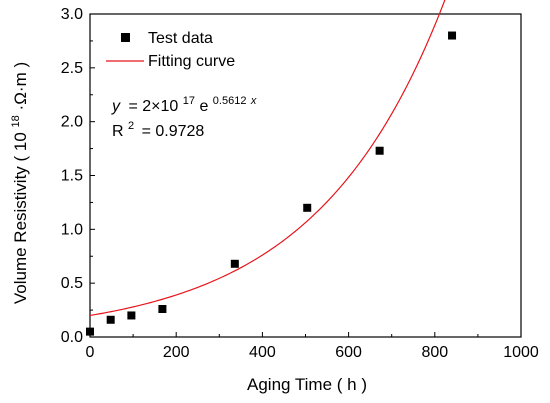  What do you see at coordinates (203, 106) in the screenshot?
I see `equation-e: e` at bounding box center [203, 106].